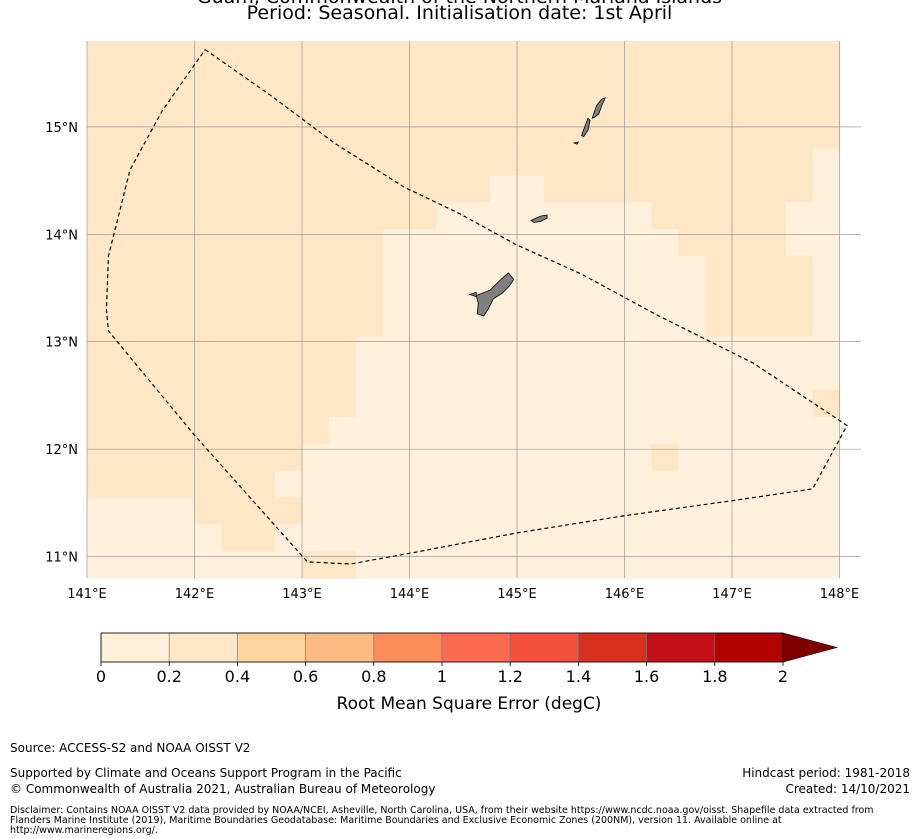 Image resolution: width=919 pixels, height=839 pixels. Describe the element at coordinates (646, 676) in the screenshot. I see `colorbar-tick-label: 1.6` at that location.